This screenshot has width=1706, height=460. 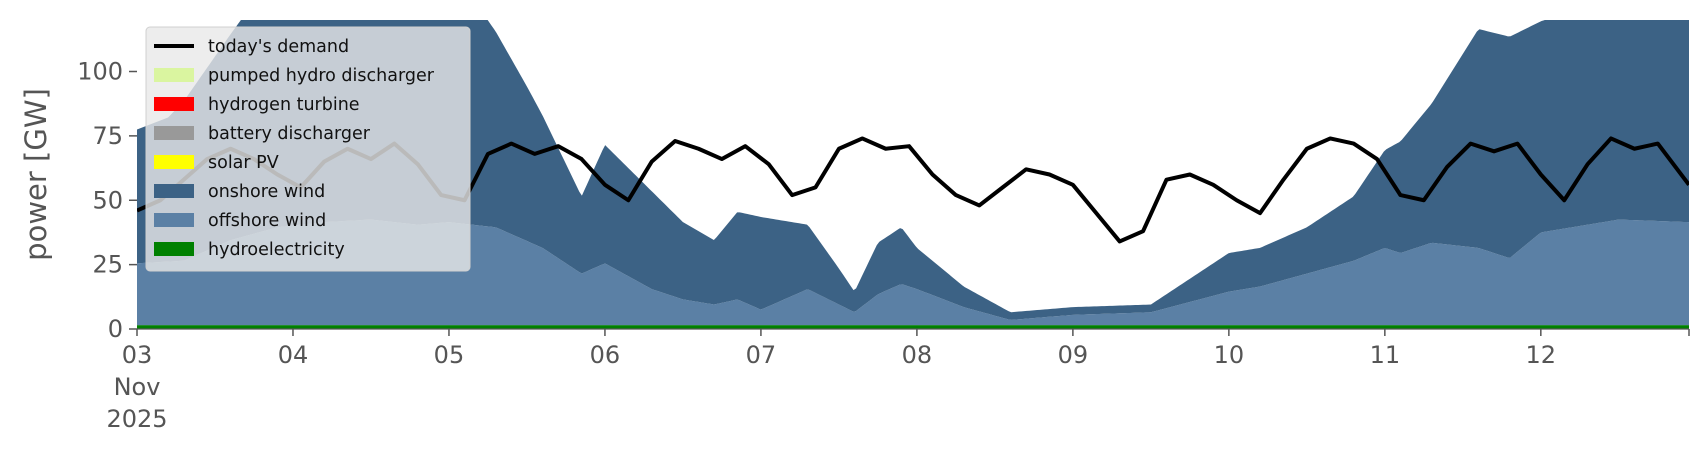 I want to click on x-tick-label: 12, so click(x=1541, y=355).